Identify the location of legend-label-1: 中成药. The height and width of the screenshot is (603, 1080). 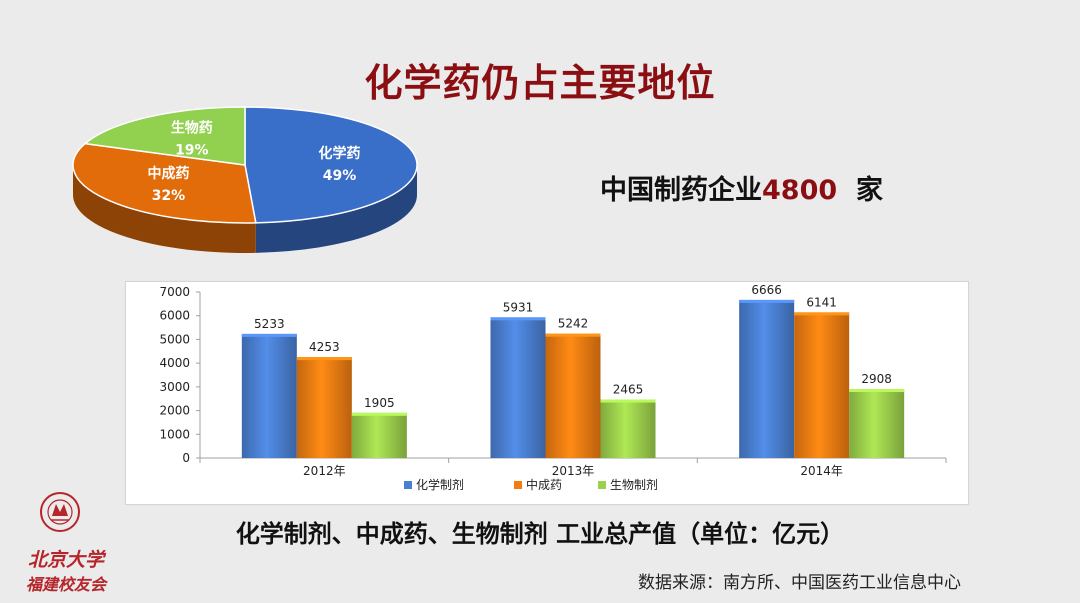
(544, 484).